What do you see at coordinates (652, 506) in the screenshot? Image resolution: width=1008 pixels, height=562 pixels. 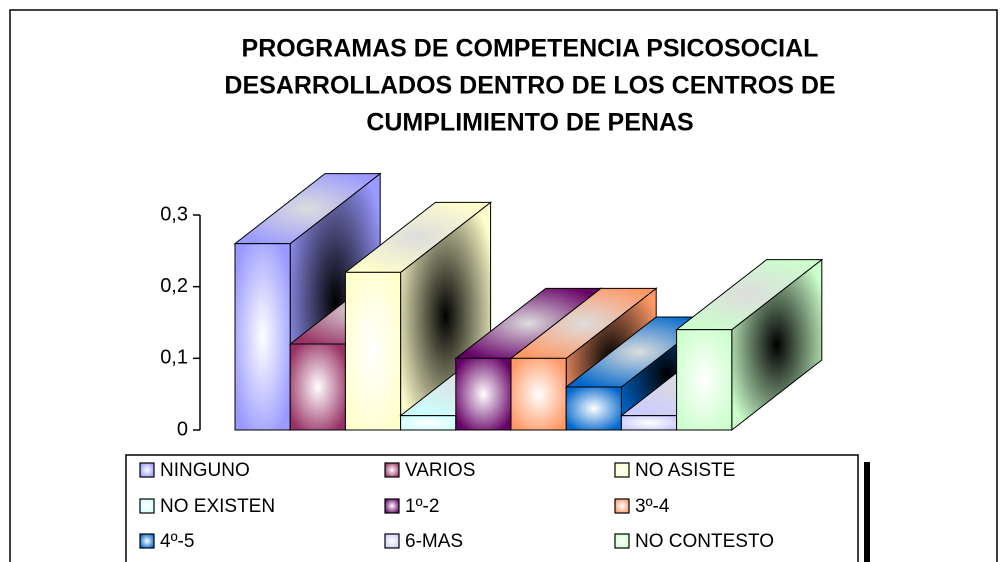 I see `legend-label: 3º-4` at bounding box center [652, 506].